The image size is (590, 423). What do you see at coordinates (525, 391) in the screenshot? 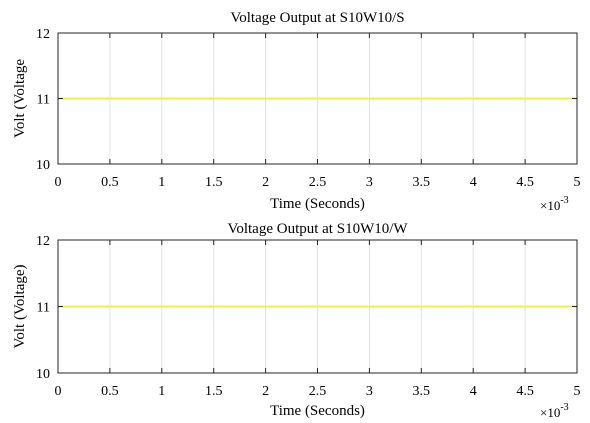
I see `chart2-x-tick-label: 4.5` at bounding box center [525, 391].